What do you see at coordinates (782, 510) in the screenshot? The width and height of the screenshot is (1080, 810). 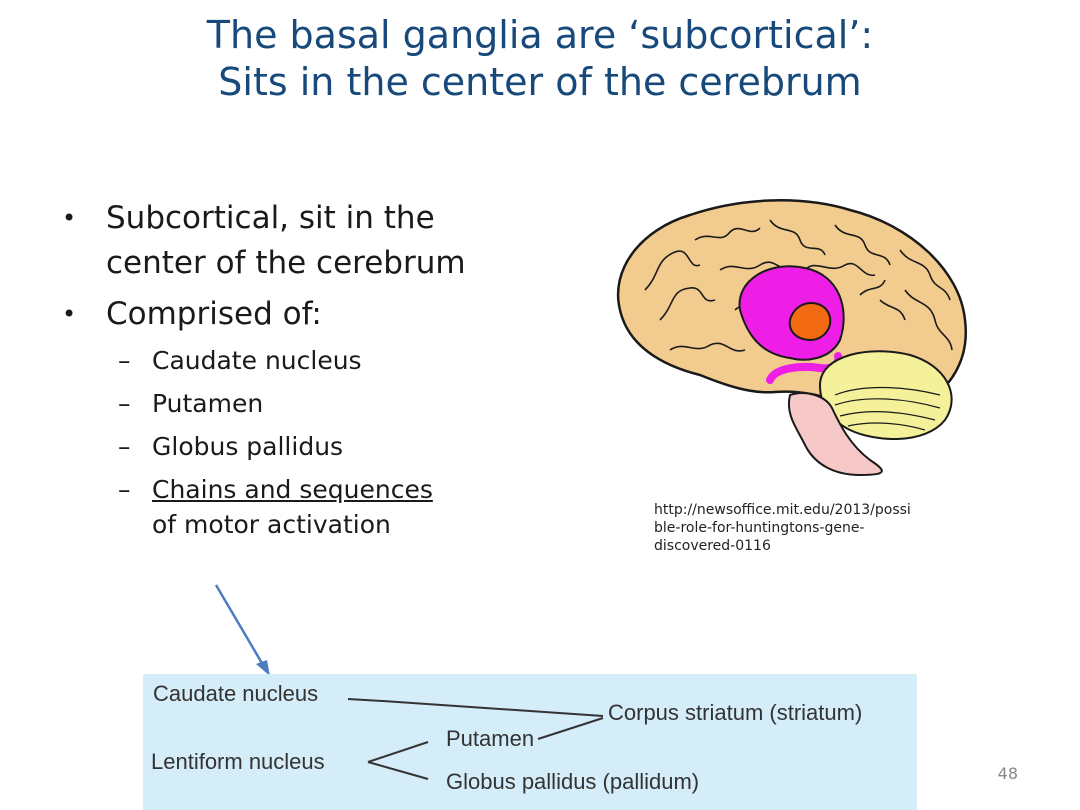 I see `credit-line-1: http://newsoffice.mit.edu/2013/possi` at bounding box center [782, 510].